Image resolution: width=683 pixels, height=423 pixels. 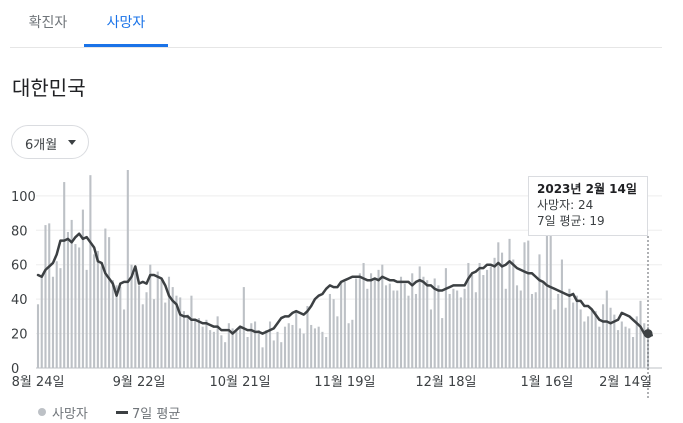 What do you see at coordinates (63, 412) in the screenshot?
I see `legend-deaths: 사망자` at bounding box center [63, 412].